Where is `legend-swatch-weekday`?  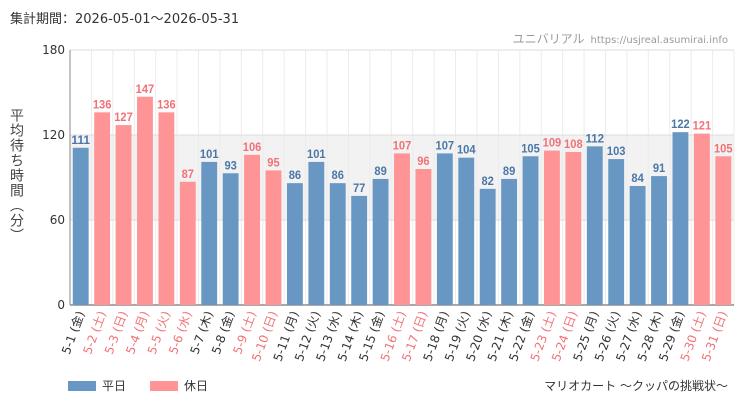
legend-swatch-weekday is located at coordinates (82, 385).